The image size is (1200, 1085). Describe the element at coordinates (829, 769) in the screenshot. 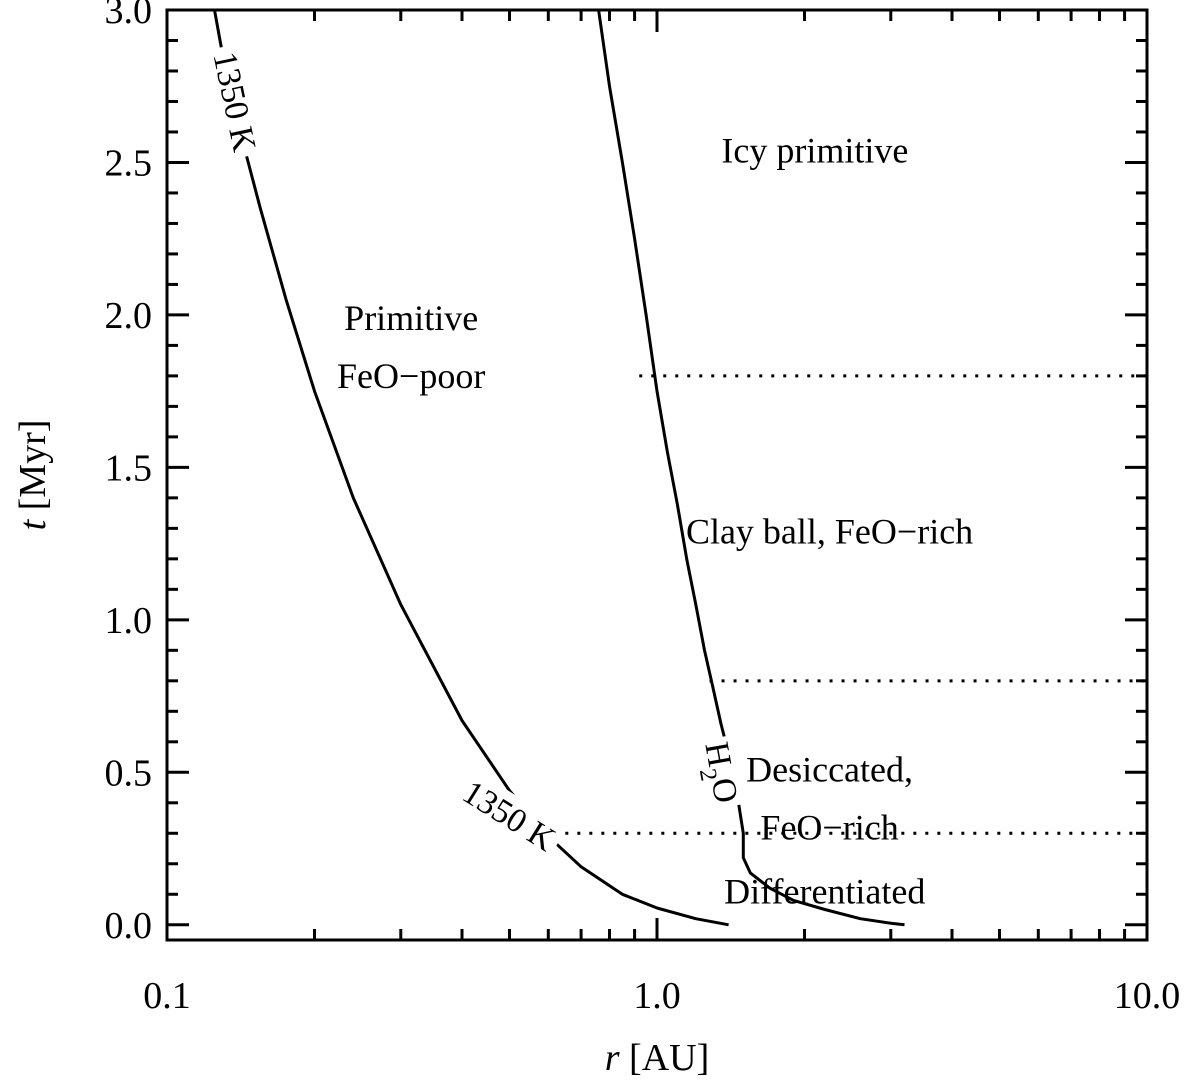

I see `region-label-line: Desiccated,` at that location.